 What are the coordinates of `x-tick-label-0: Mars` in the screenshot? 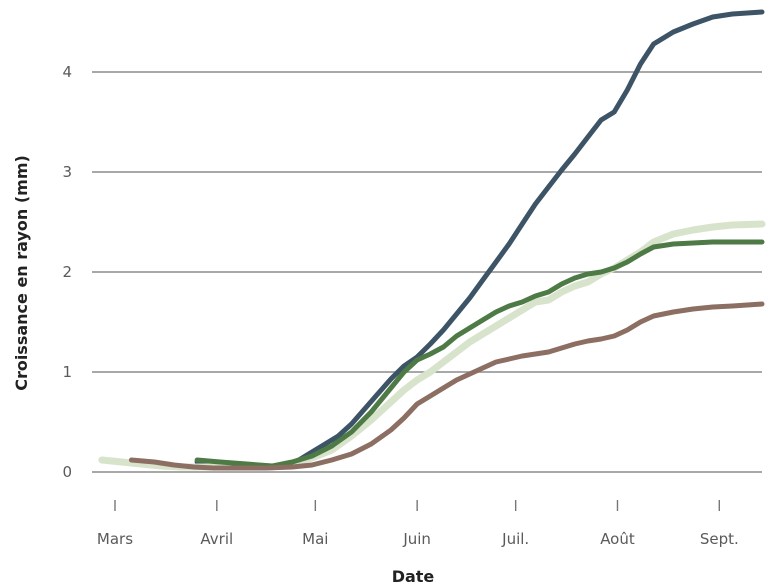 It's located at (115, 539).